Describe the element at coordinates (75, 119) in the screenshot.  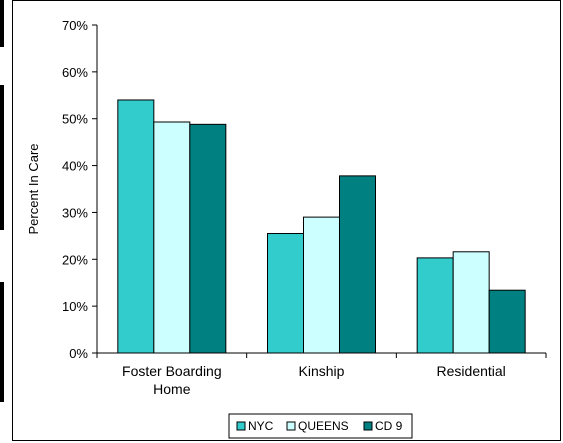
I see `y-tick-label: 50%` at that location.